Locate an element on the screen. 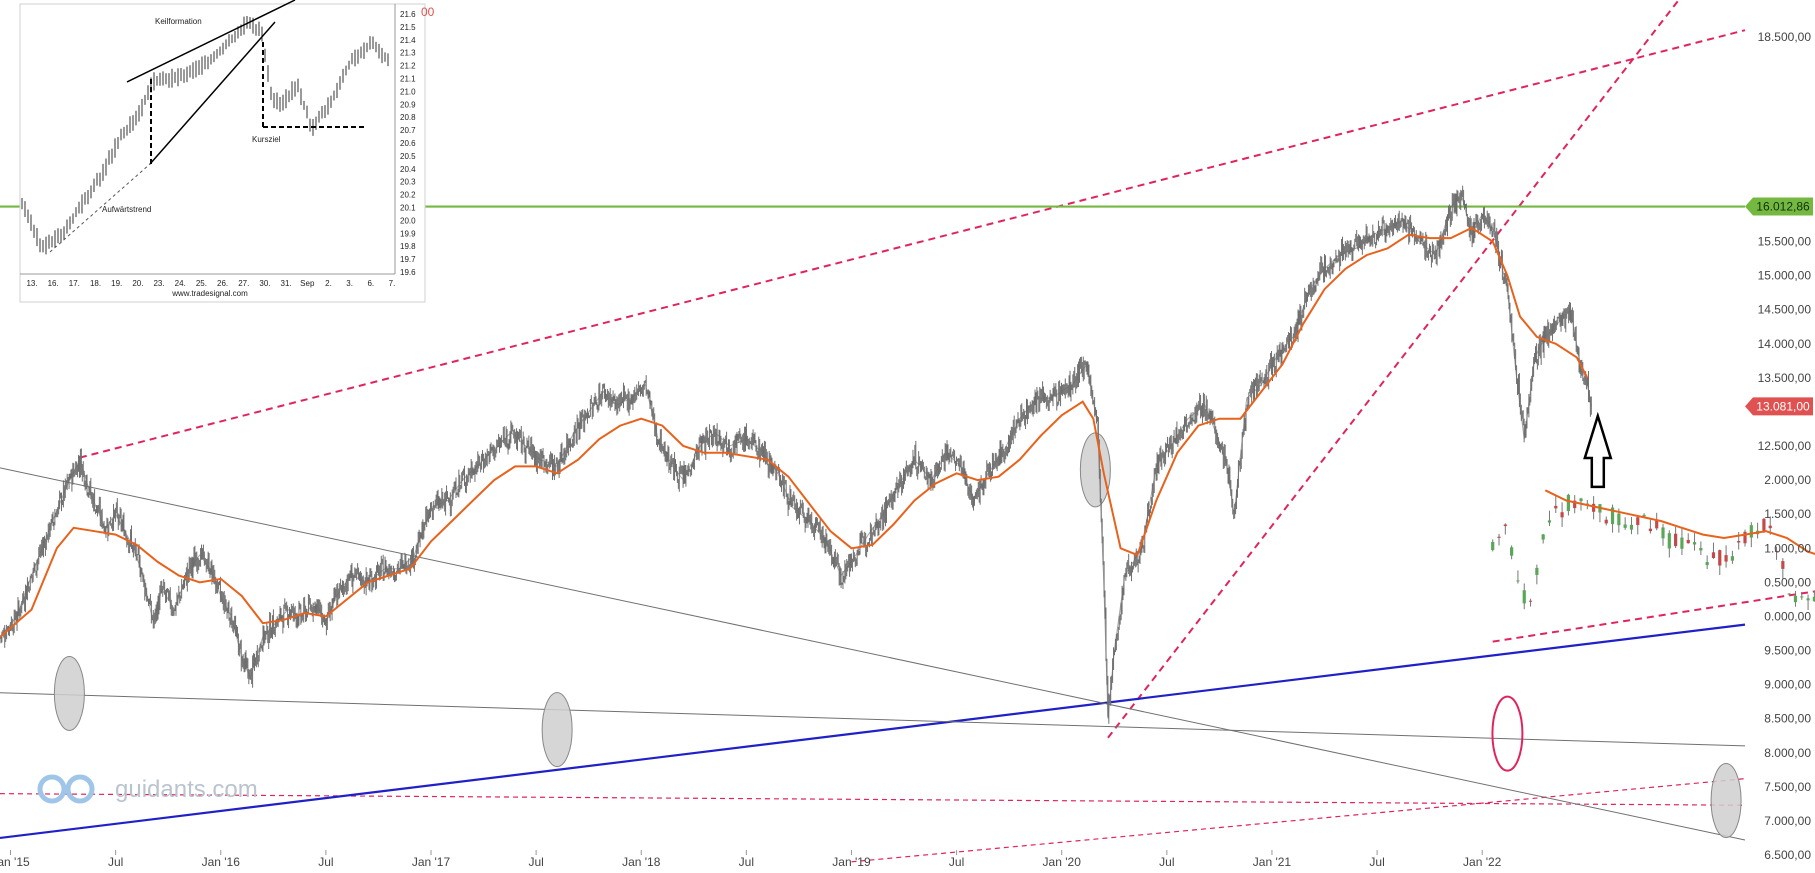 This screenshot has width=1815, height=873. x-tick-label: Jan '18 is located at coordinates (641, 862).